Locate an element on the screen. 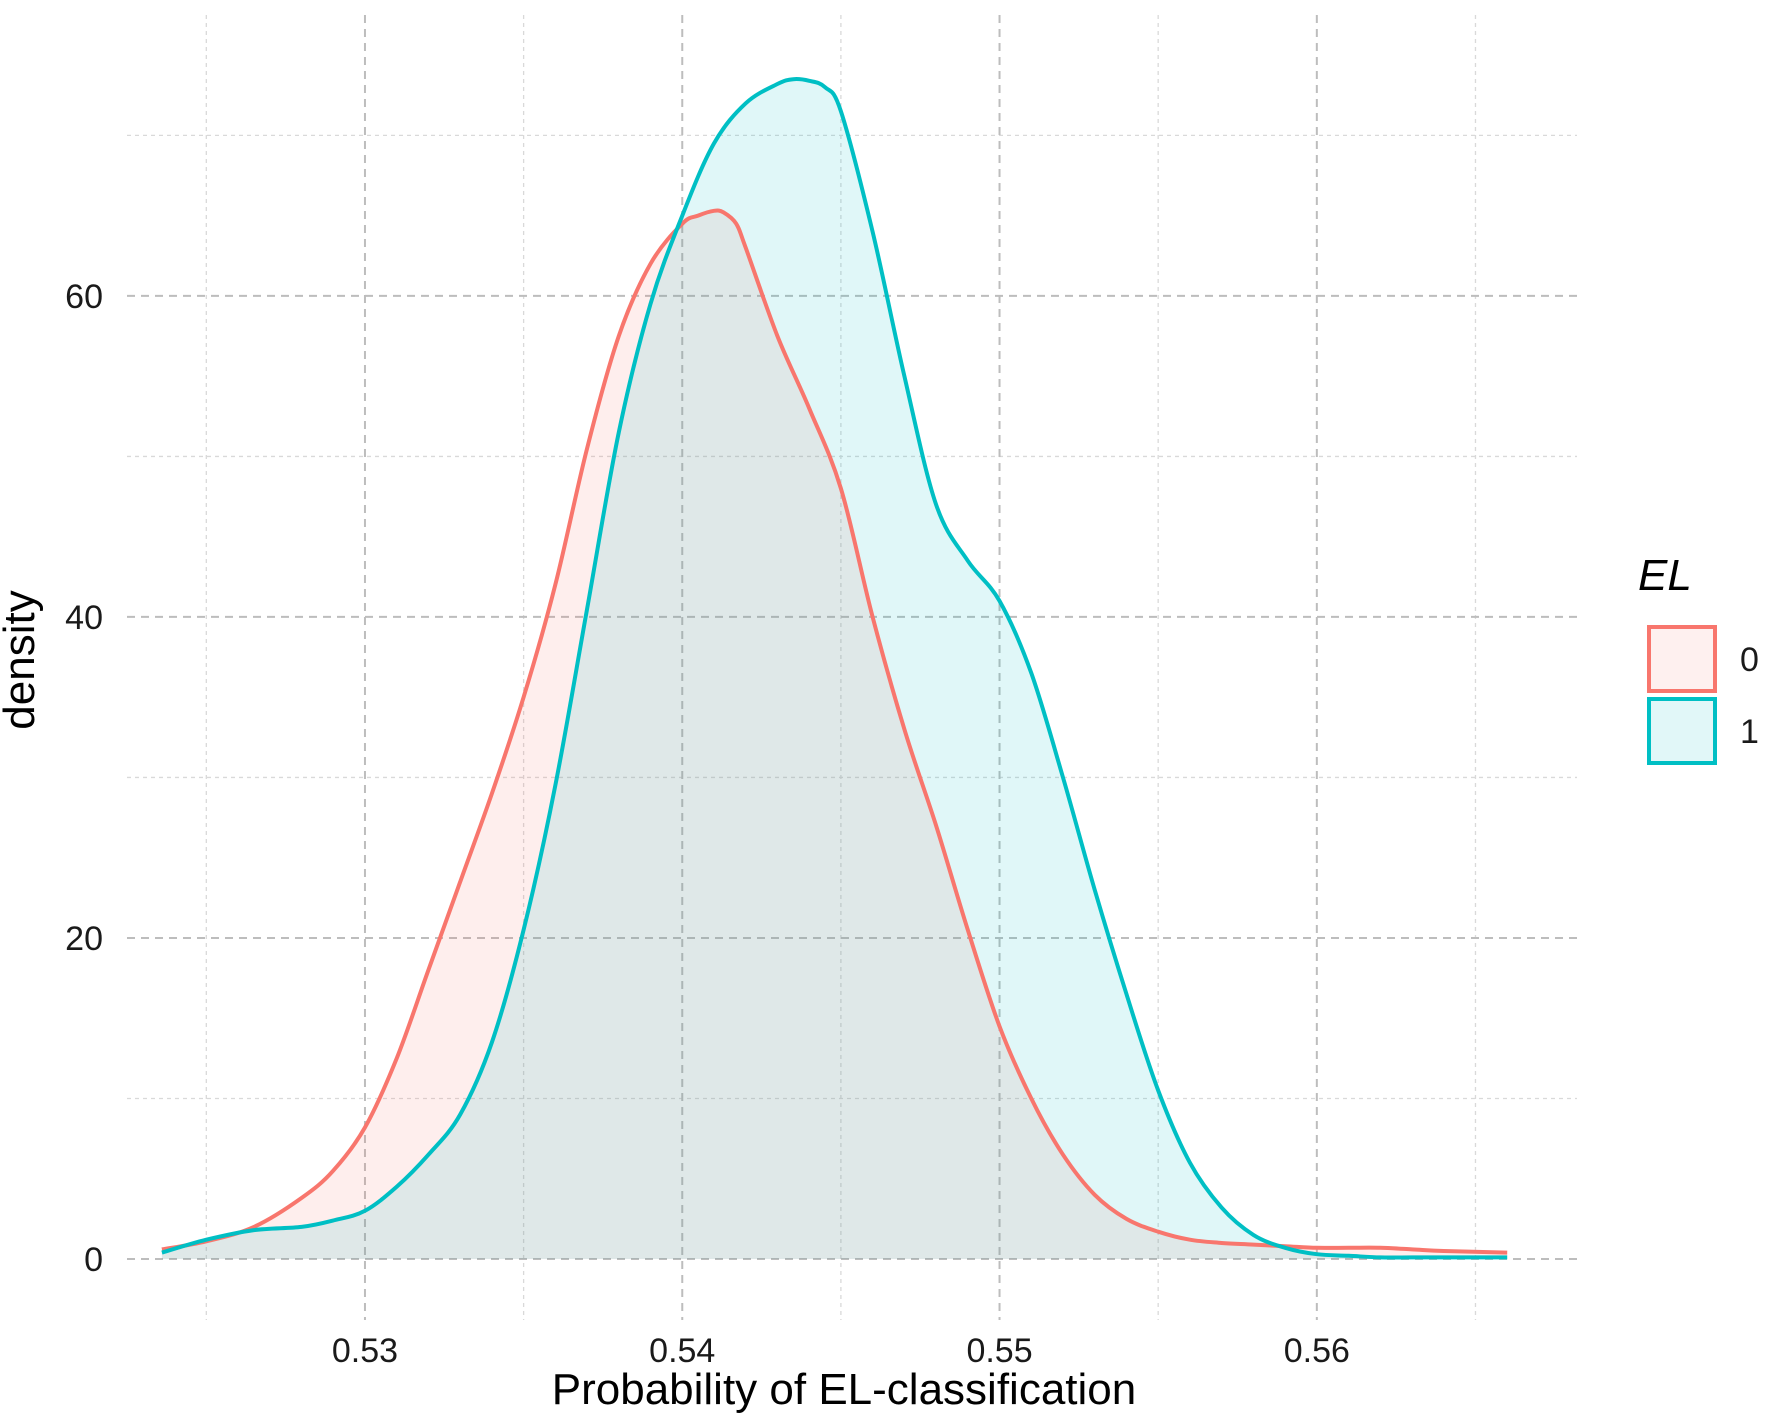 This screenshot has height=1417, width=1771. y-tick-label: 60 is located at coordinates (84, 297).